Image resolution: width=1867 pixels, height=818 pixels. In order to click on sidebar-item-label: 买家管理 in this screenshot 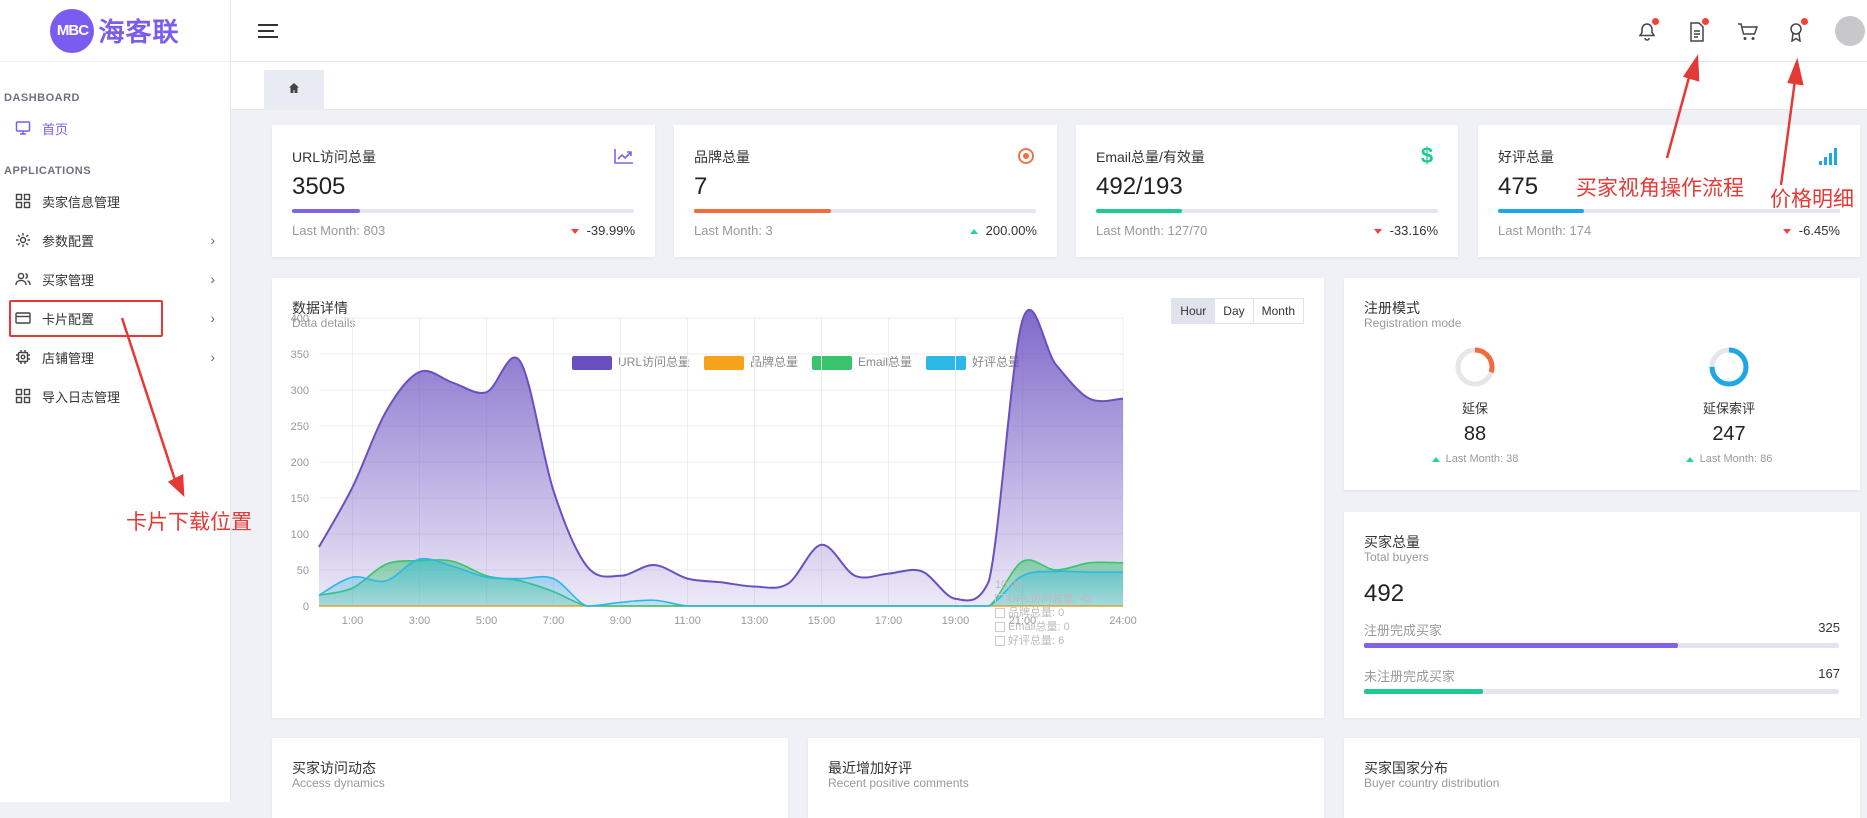, I will do `click(68, 279)`.